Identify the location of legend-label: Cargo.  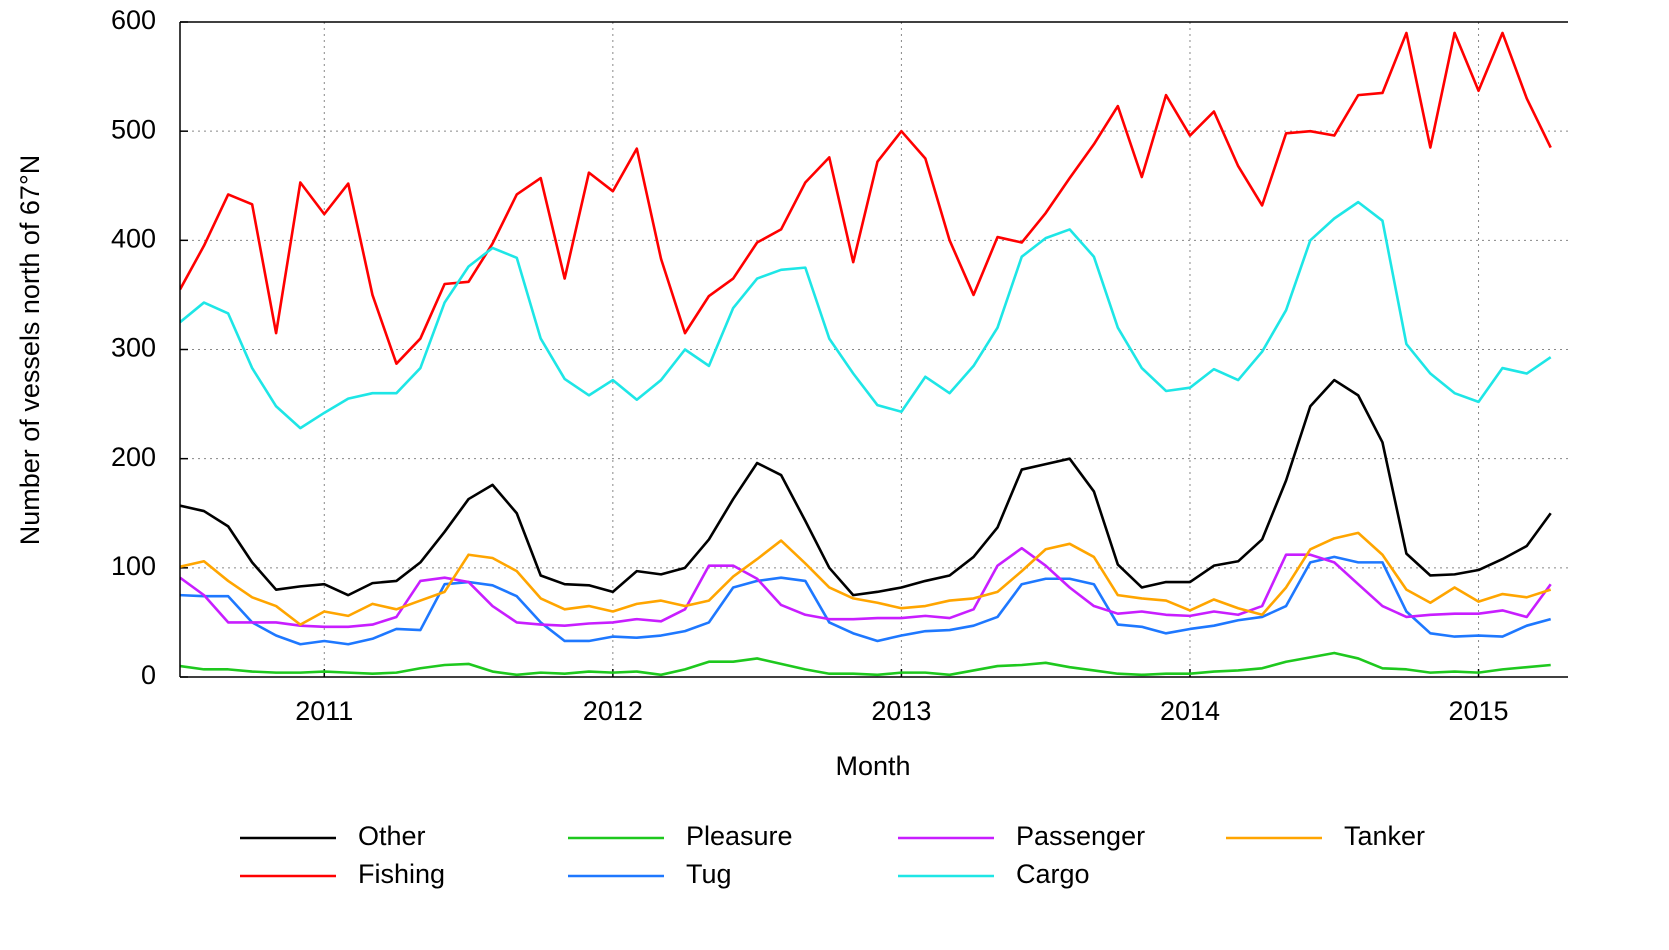
(1053, 874).